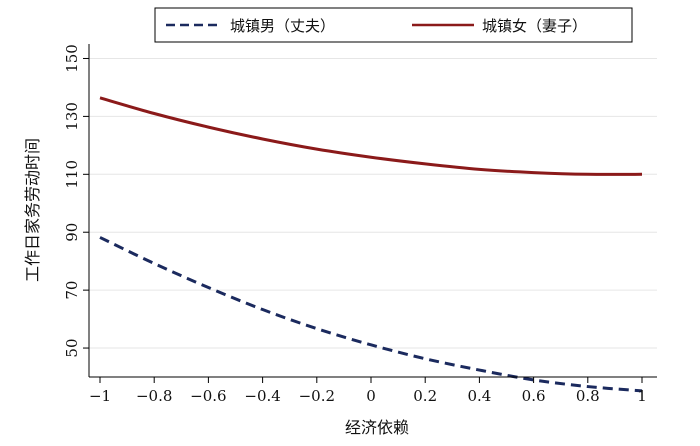  Describe the element at coordinates (377, 427) in the screenshot. I see `x-axis-label: 经济依赖` at that location.